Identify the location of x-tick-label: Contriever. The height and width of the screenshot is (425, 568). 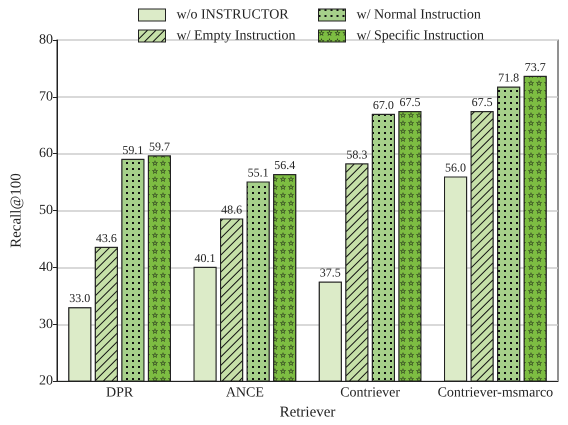
(370, 393).